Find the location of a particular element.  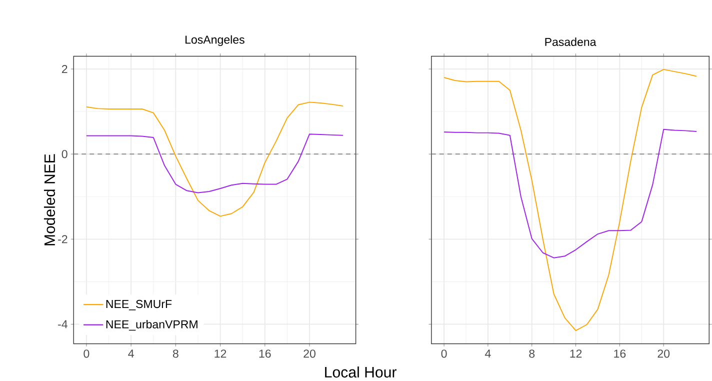

legend-label: NEE_urbanVPRM is located at coordinates (152, 325).